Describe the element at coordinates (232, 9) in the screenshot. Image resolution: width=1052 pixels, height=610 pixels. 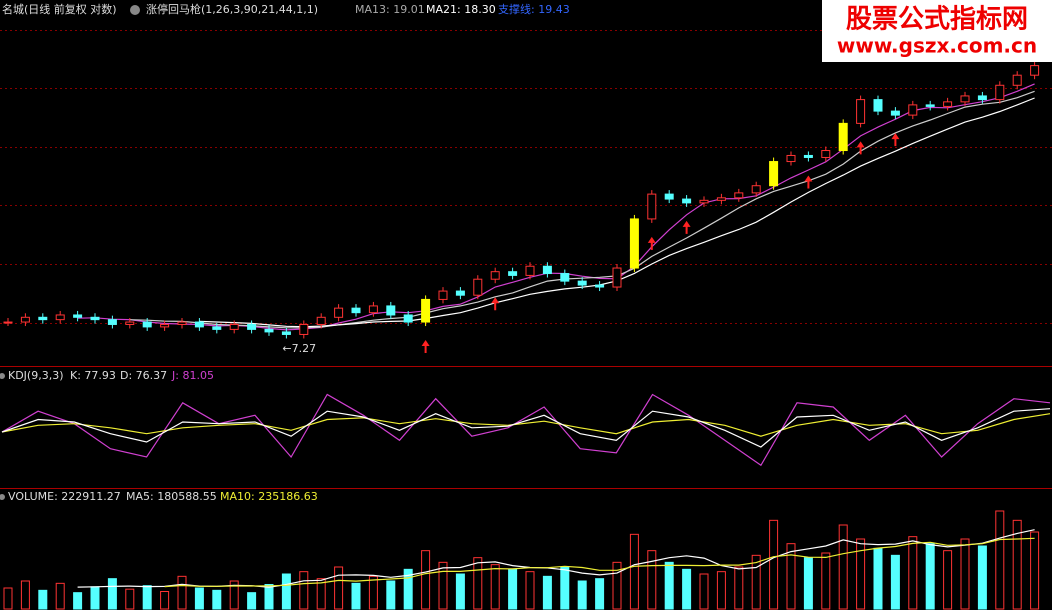
I see `indicator-name: 涨停回马枪(1,26,3,90,21,44,1,1)` at that location.